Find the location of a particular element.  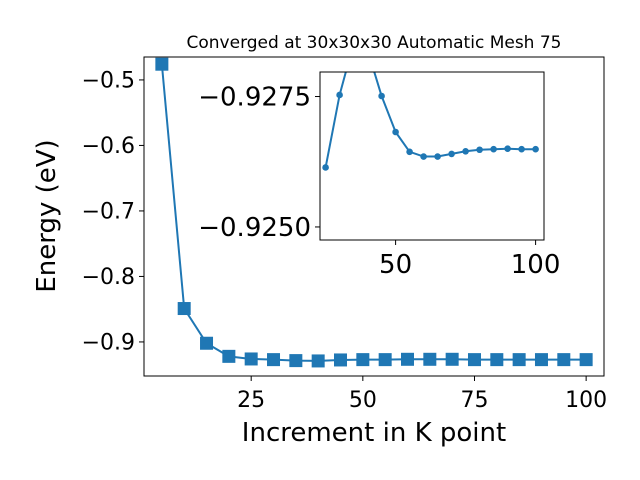

inset-x-tick-label: 100 is located at coordinates (536, 265).